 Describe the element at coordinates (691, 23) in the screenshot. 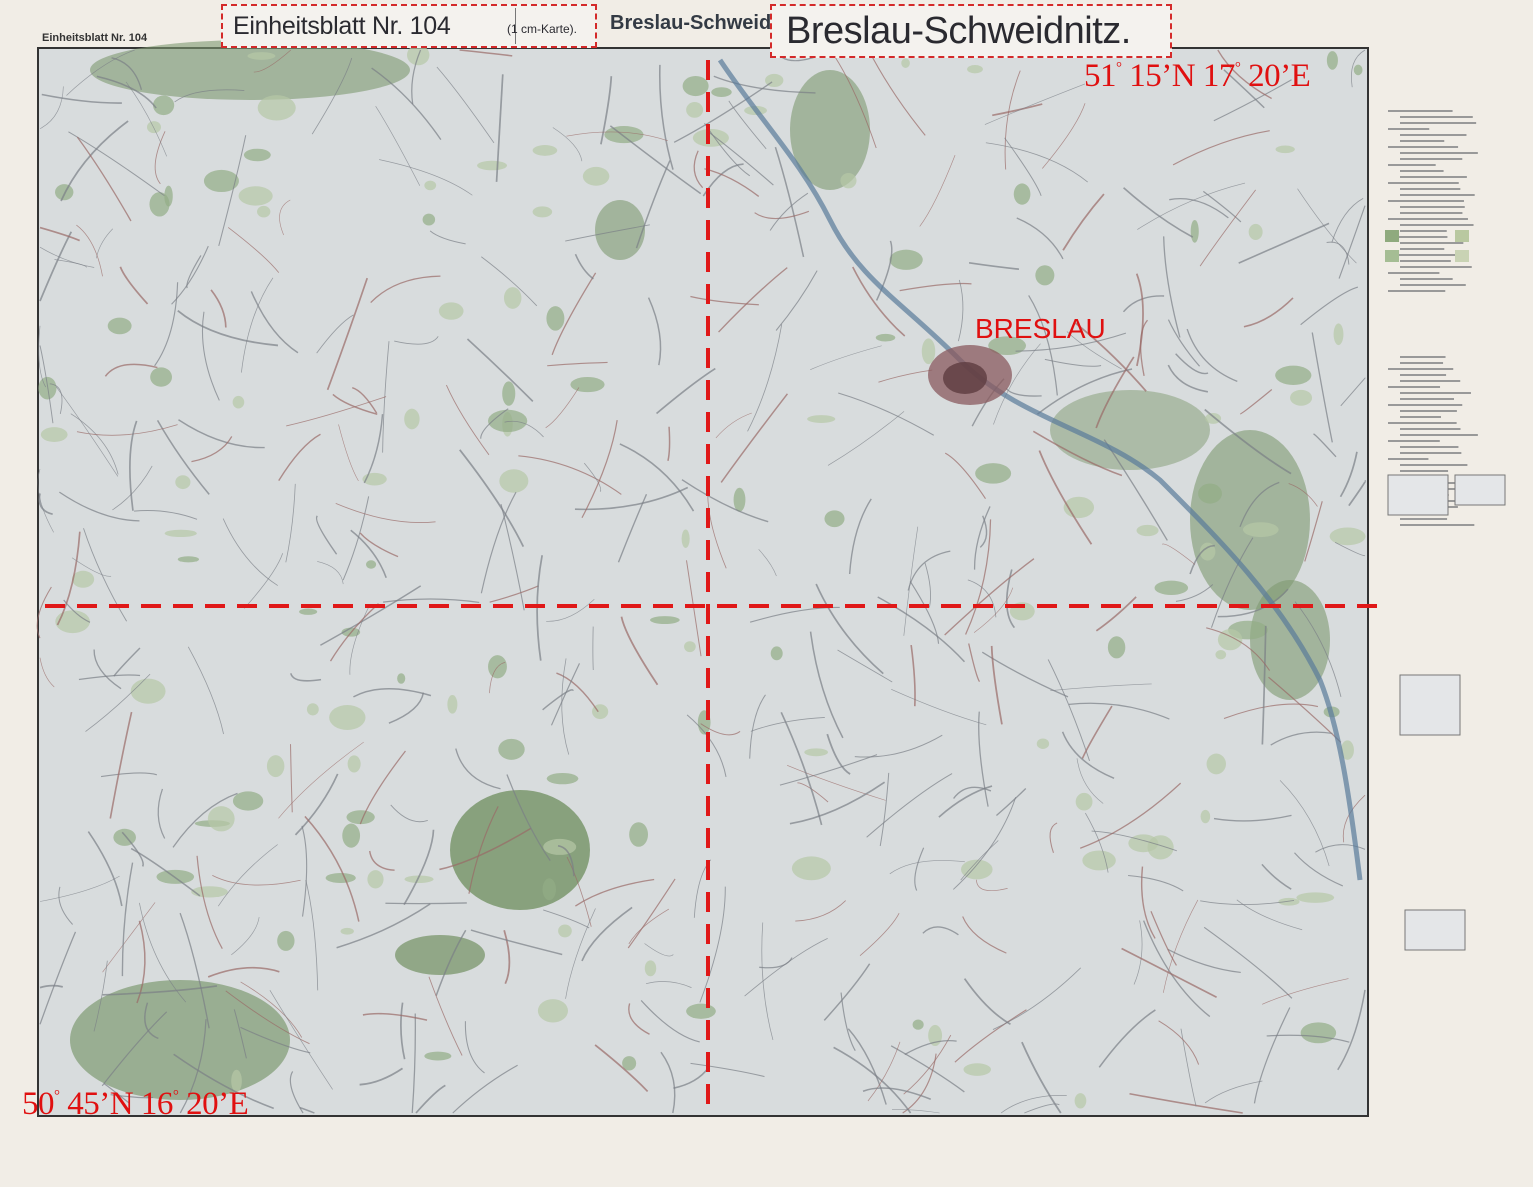

I see `sheet-title-partial: Breslau-Schweid` at that location.